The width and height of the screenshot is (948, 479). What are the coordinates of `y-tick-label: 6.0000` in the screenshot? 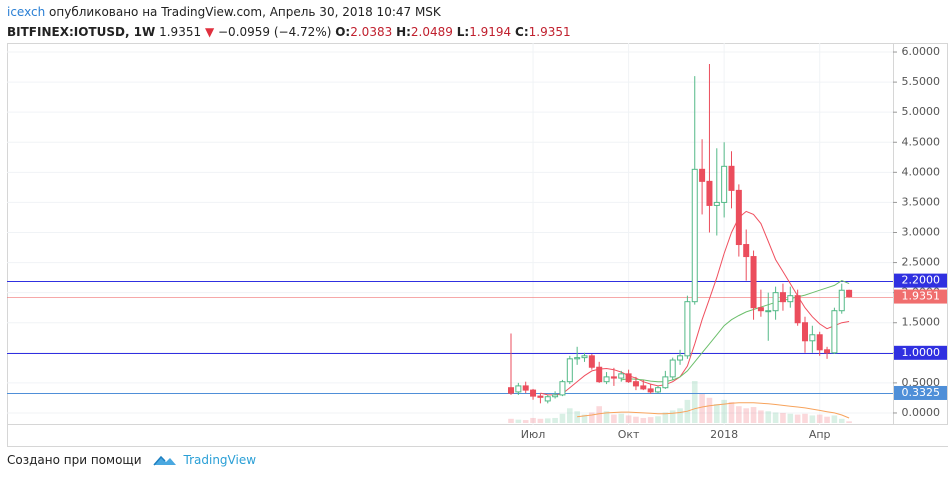 It's located at (921, 51).